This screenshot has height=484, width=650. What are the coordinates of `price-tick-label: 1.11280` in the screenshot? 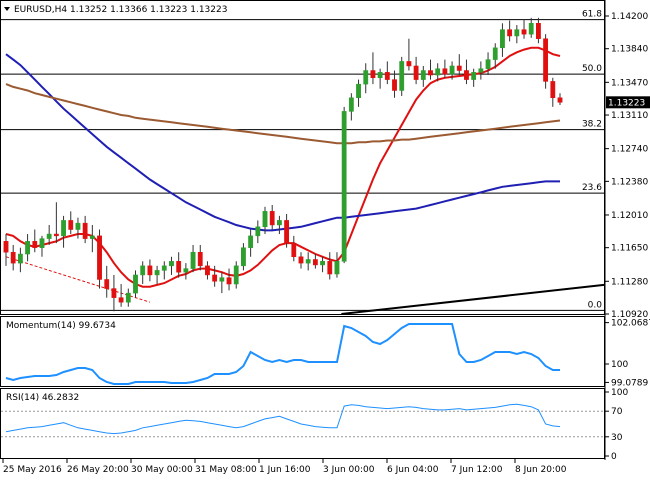 It's located at (629, 282).